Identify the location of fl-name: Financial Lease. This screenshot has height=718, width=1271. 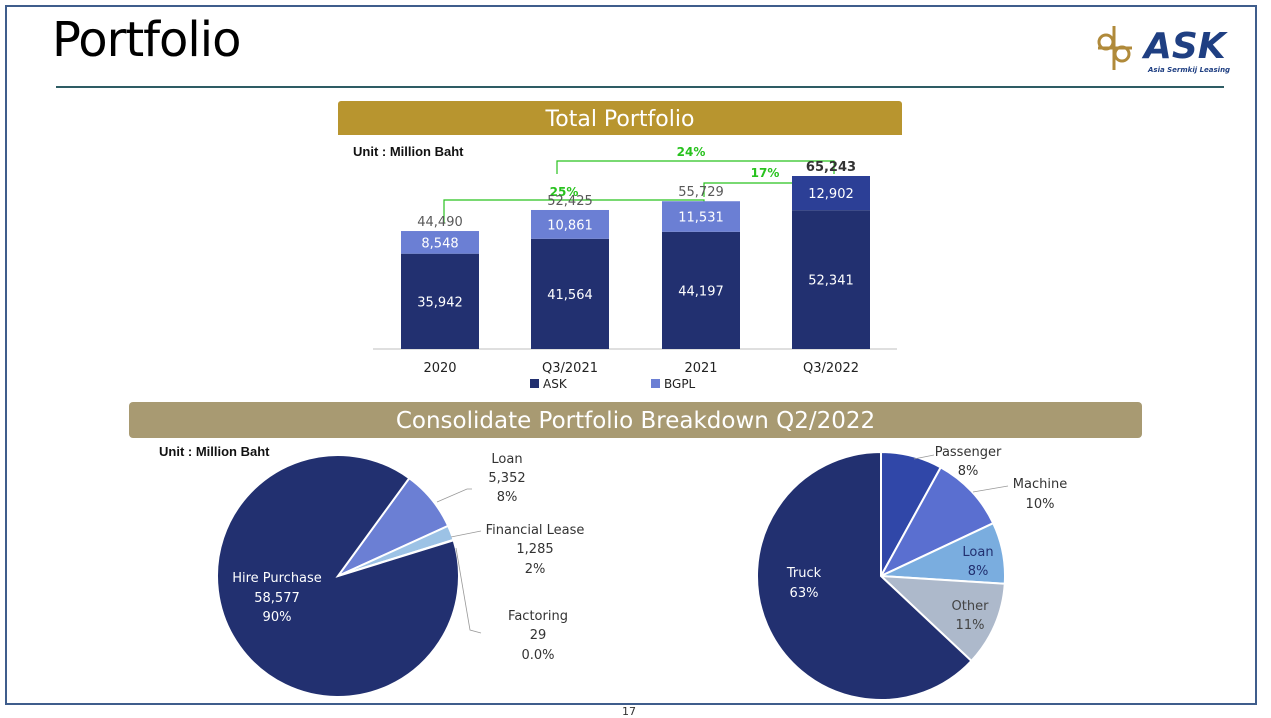
(535, 530).